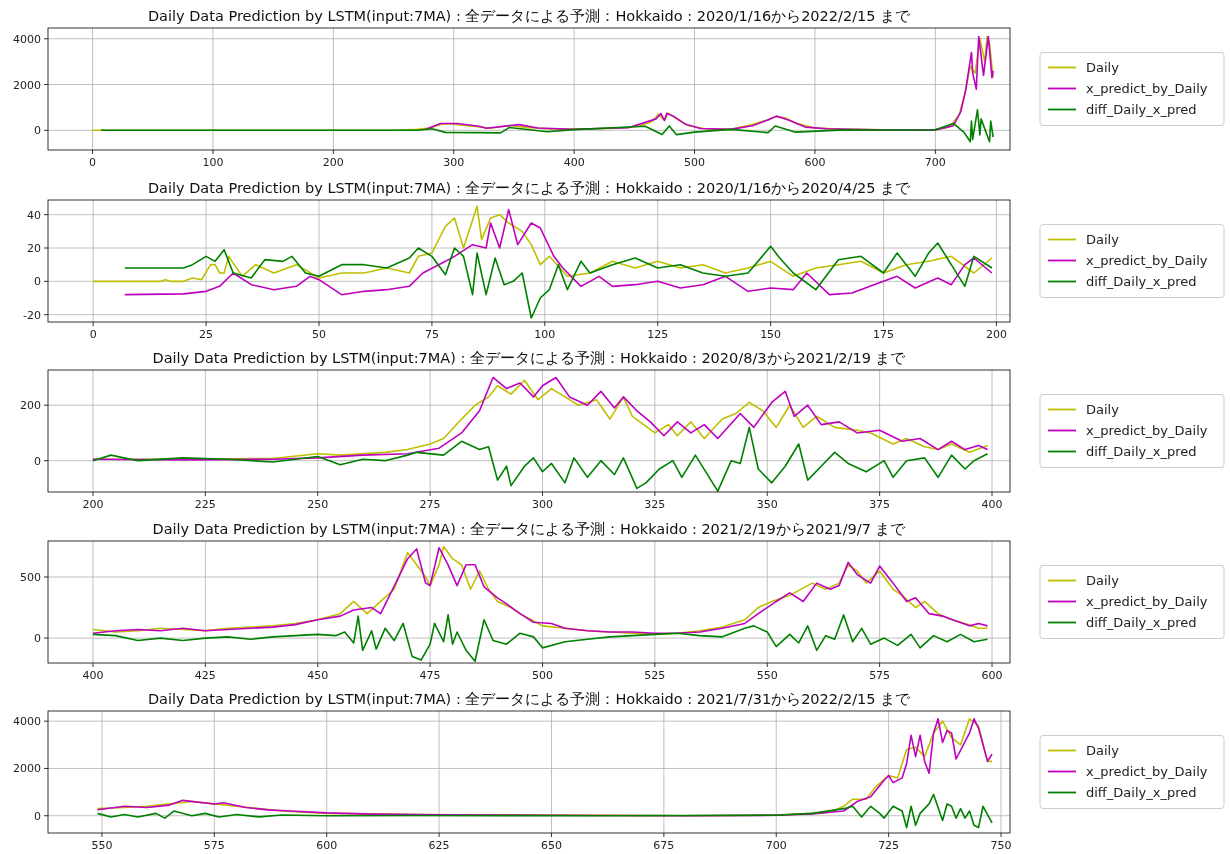 The height and width of the screenshot is (854, 1230). Describe the element at coordinates (205, 504) in the screenshot. I see `x-tick-label: 225` at that location.